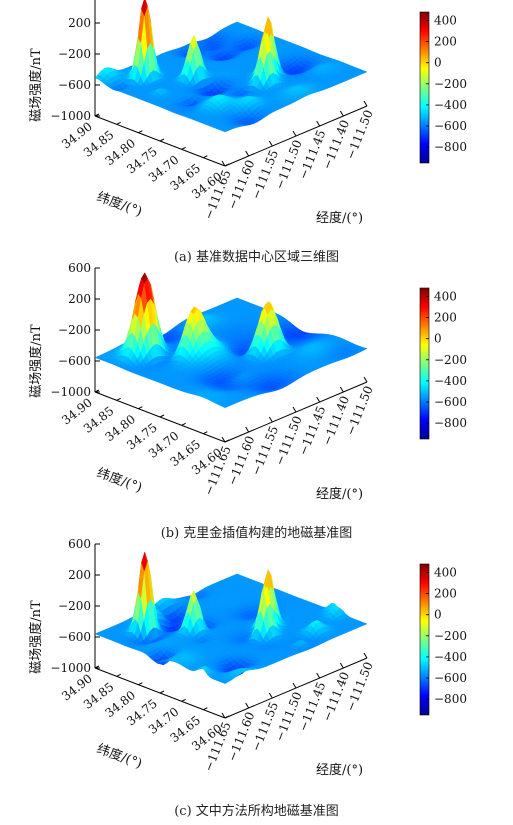 This screenshot has width=513, height=825. I want to click on caption-a: (a) 基准数据中心区域三维图, so click(256, 257).